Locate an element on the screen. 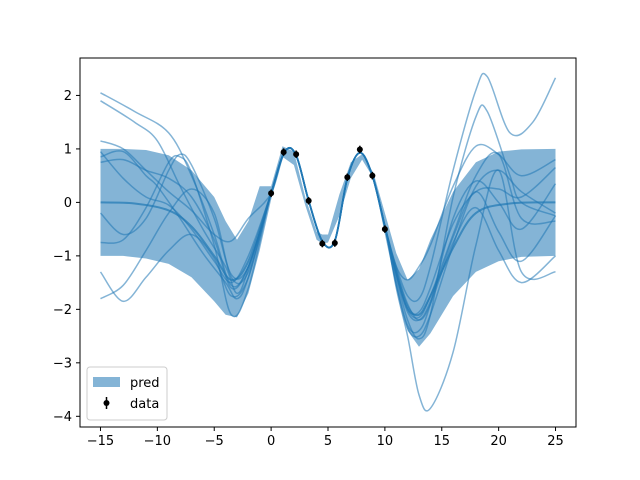 The width and height of the screenshot is (640, 480). legend-swatch-pred is located at coordinates (106, 382).